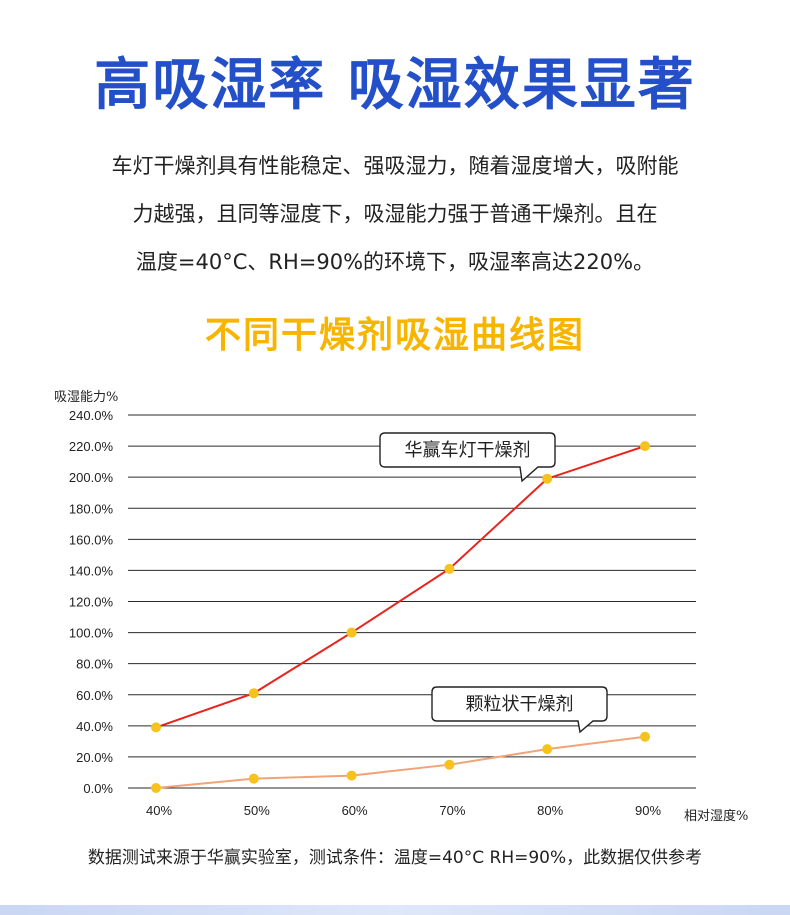 The image size is (790, 915). Describe the element at coordinates (395, 262) in the screenshot. I see `intro-line: 温度=40°C、RH=90%的环境下，吸湿率高达220%。` at that location.